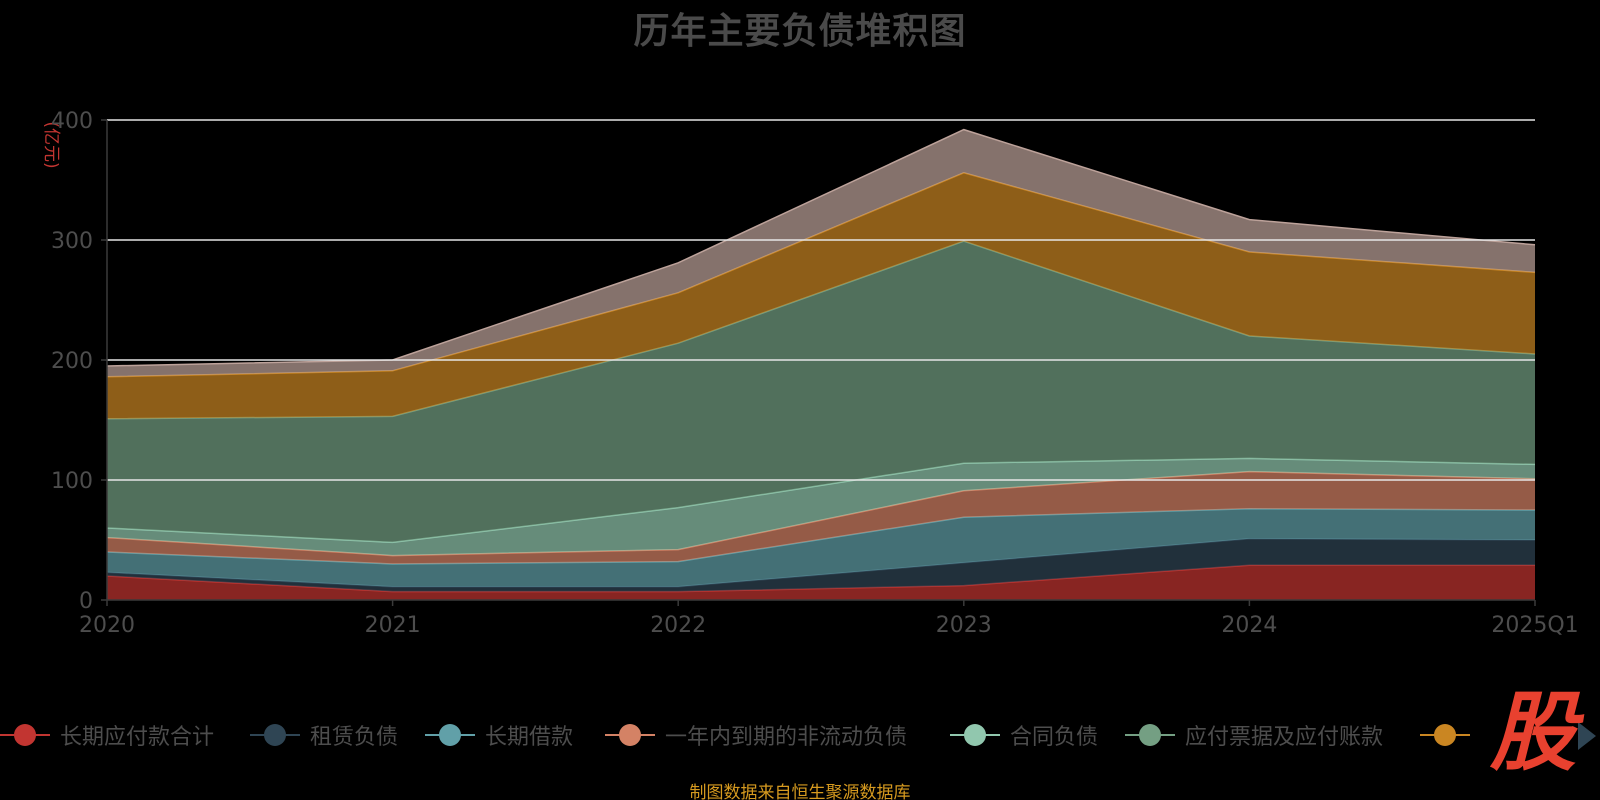 The image size is (1600, 800). I want to click on legend-item-2: 租赁负债, so click(324, 735).